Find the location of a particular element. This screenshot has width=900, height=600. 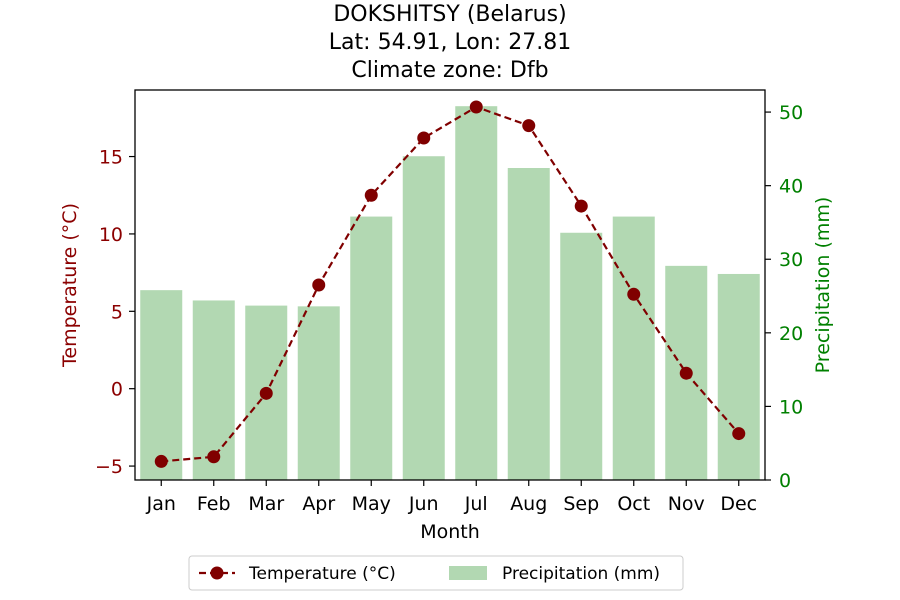

temperature-point-jun is located at coordinates (424, 138).